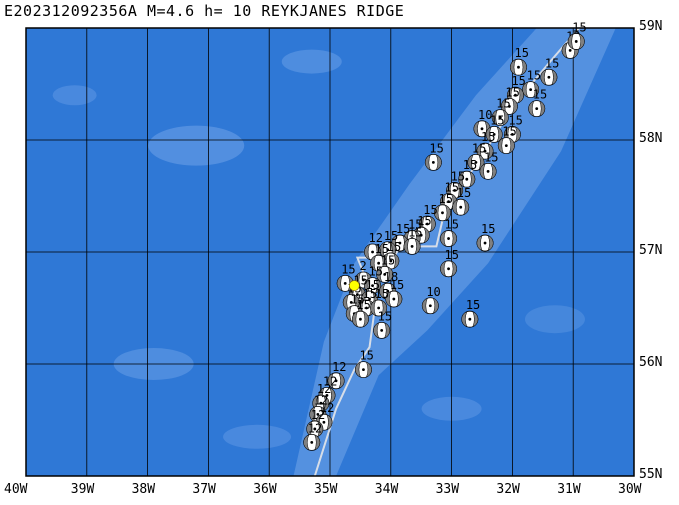 Image resolution: width=679 pixels, height=505 pixels. I want to click on latitude-label: 56N, so click(651, 362).